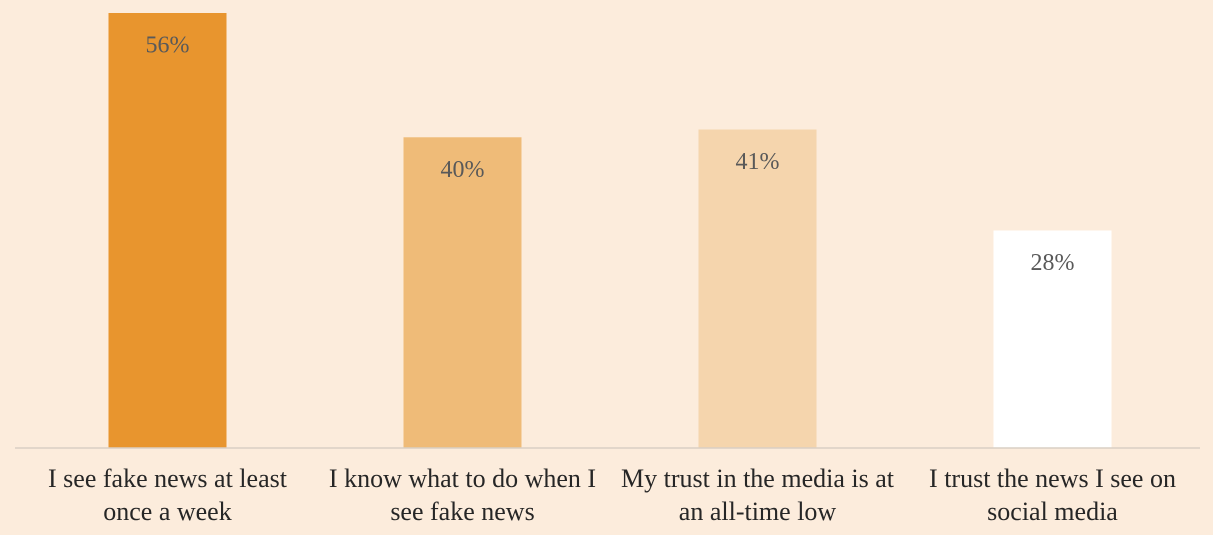 This screenshot has width=1213, height=535. Describe the element at coordinates (167, 495) in the screenshot. I see `category-label: I see fake news at least once a week` at that location.